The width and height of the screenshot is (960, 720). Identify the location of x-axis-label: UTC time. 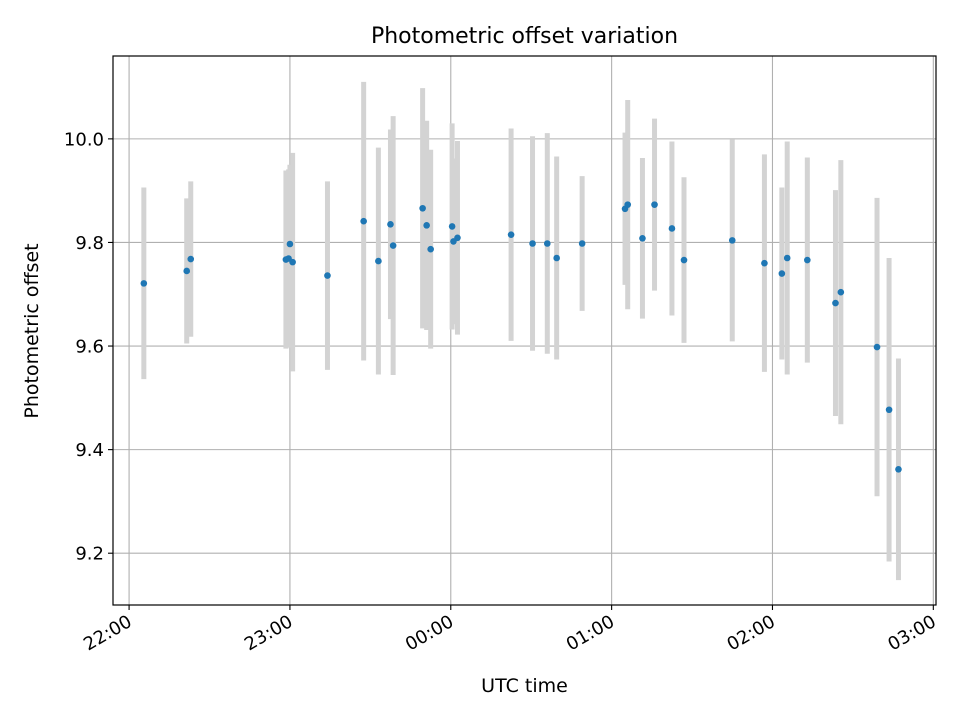
(524, 686).